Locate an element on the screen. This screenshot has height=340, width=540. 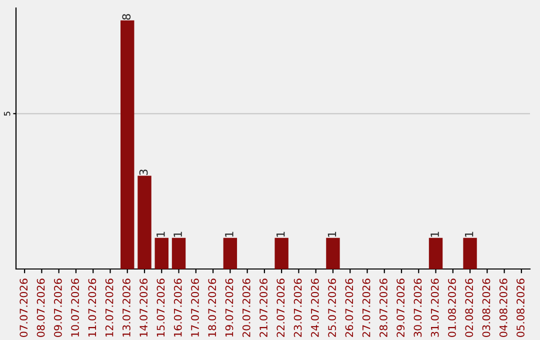
x-tick-label: 12.07.2026 is located at coordinates (109, 307).